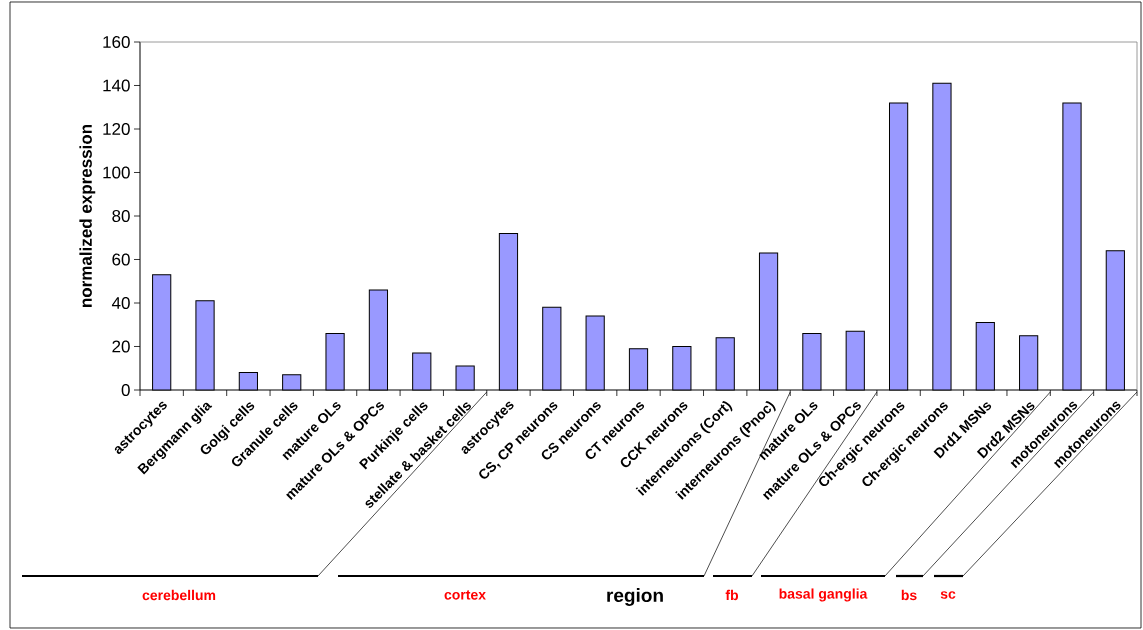 Image resolution: width=1143 pixels, height=630 pixels. What do you see at coordinates (121, 259) in the screenshot?
I see `y-tick-label: 60` at bounding box center [121, 259].